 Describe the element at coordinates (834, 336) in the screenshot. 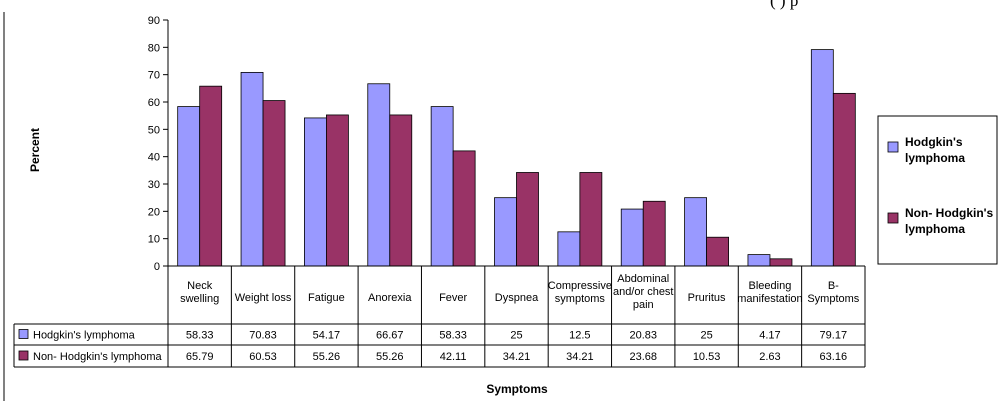

I see `table-value: 79.17` at that location.